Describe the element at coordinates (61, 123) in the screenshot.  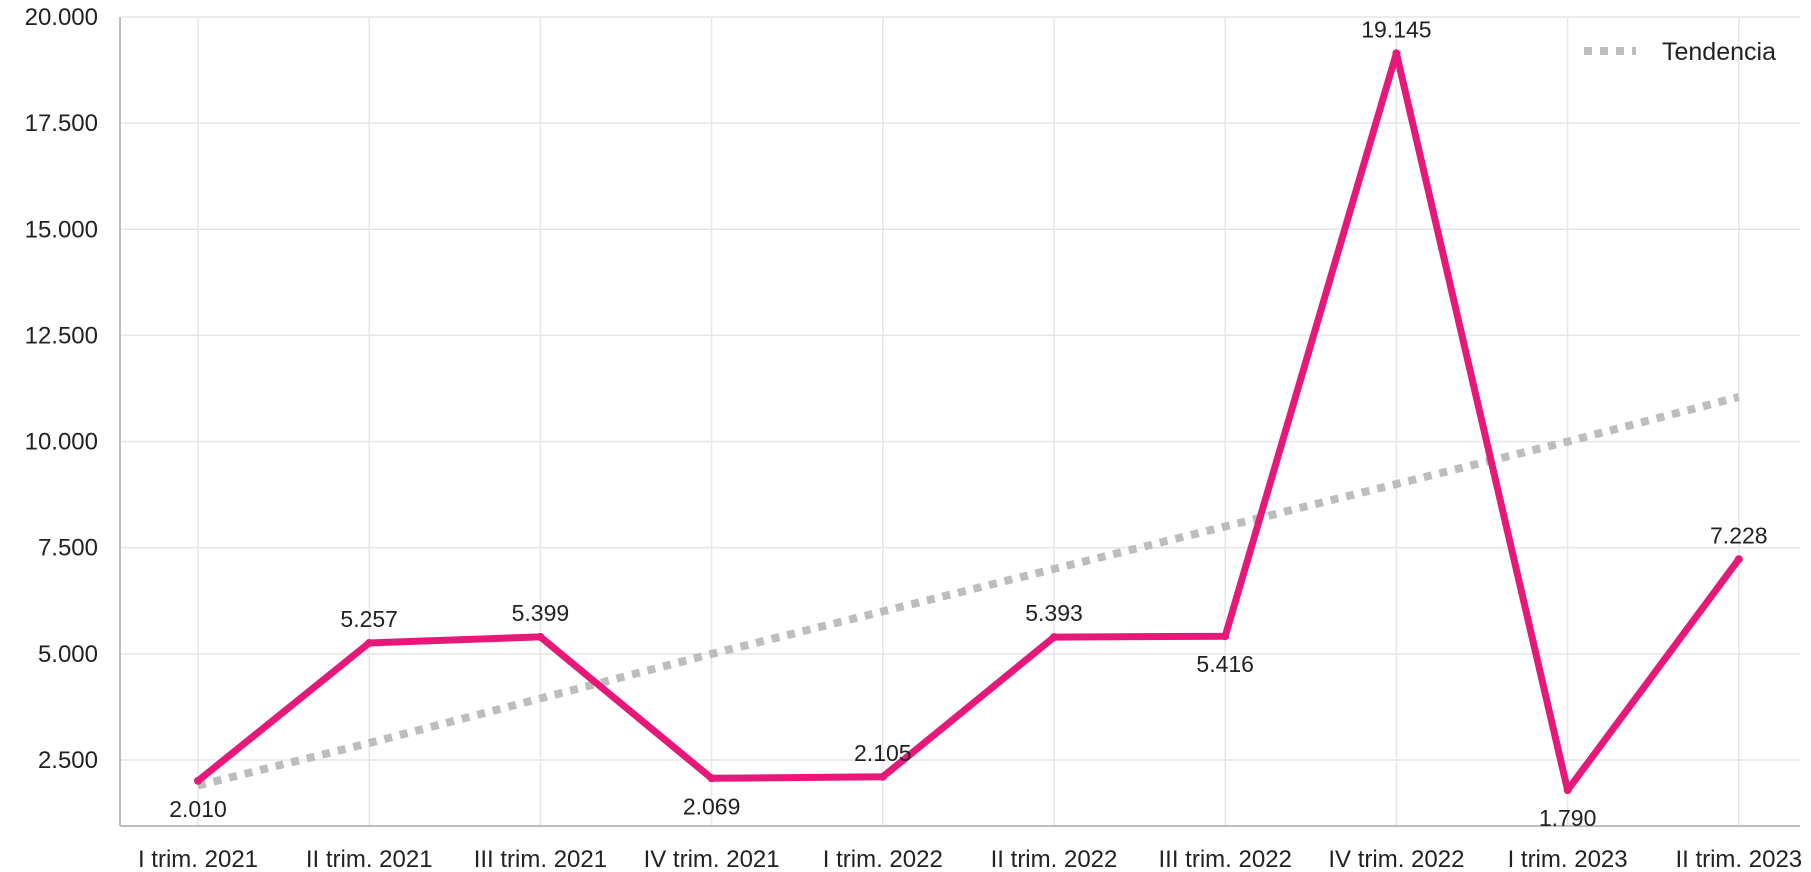
I see `y-tick-label: 17.500` at that location.